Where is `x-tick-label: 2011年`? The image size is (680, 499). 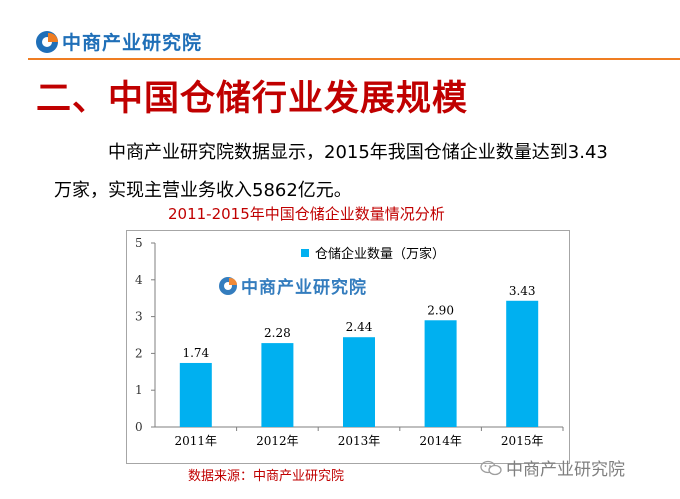
x-tick-label: 2011年 is located at coordinates (196, 441).